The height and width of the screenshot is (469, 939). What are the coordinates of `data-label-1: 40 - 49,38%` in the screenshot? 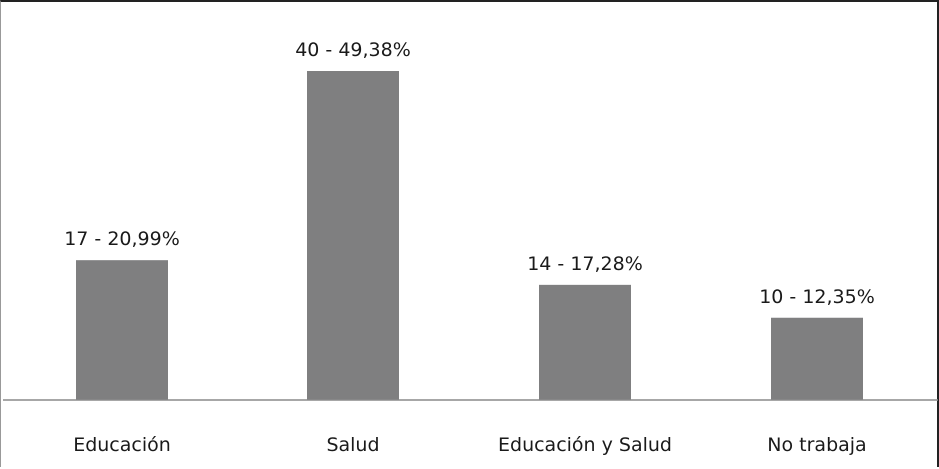 It's located at (353, 50).